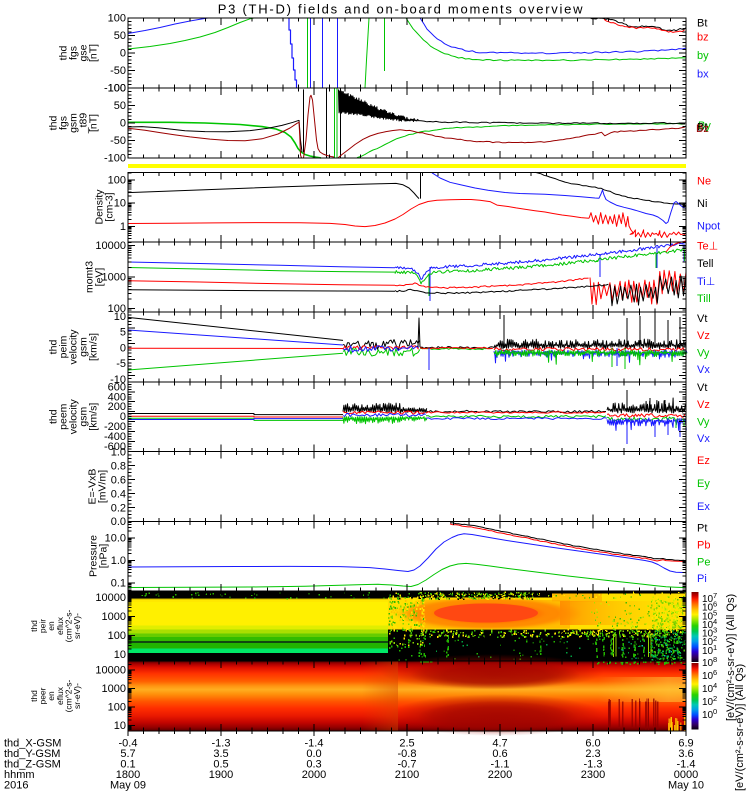 The height and width of the screenshot is (800, 750). What do you see at coordinates (120, 106) in the screenshot?
I see `svg-text: 50` at bounding box center [120, 106].